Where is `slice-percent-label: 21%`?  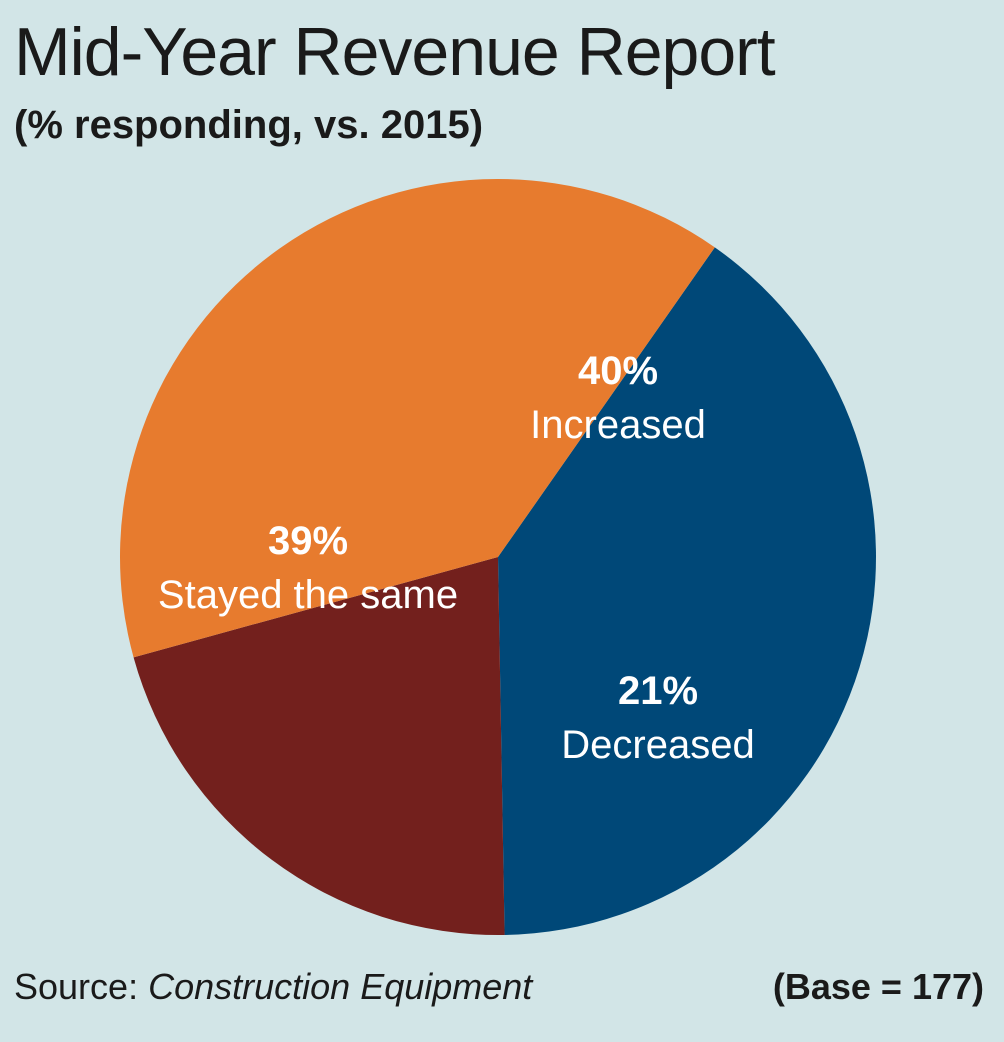 slice-percent-label: 21% is located at coordinates (658, 691).